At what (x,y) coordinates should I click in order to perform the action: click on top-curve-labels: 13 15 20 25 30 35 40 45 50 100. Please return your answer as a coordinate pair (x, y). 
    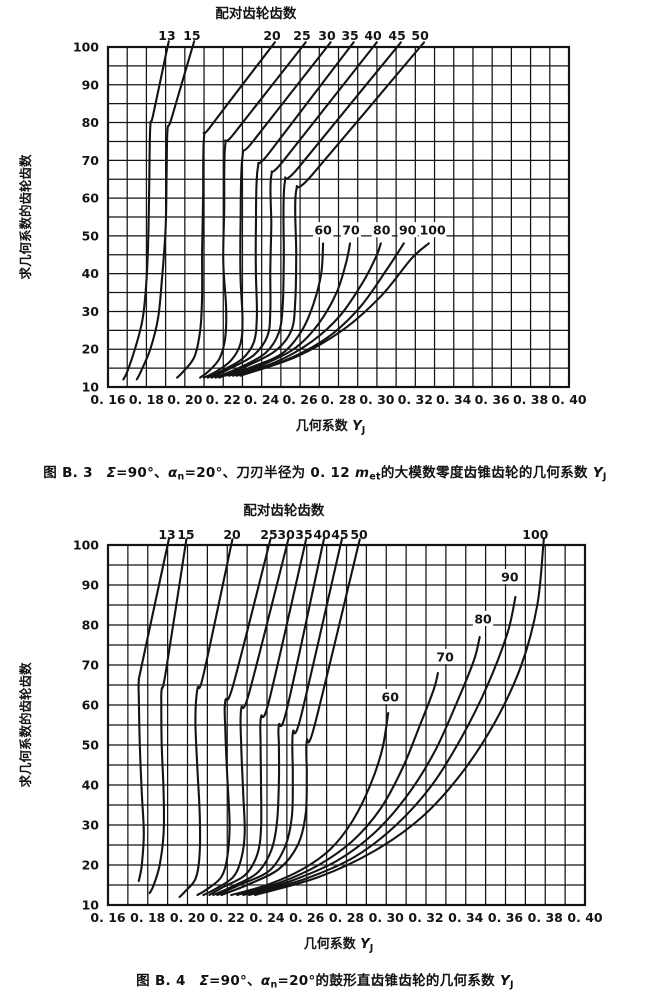
    Looking at the image, I should click on (353, 534).